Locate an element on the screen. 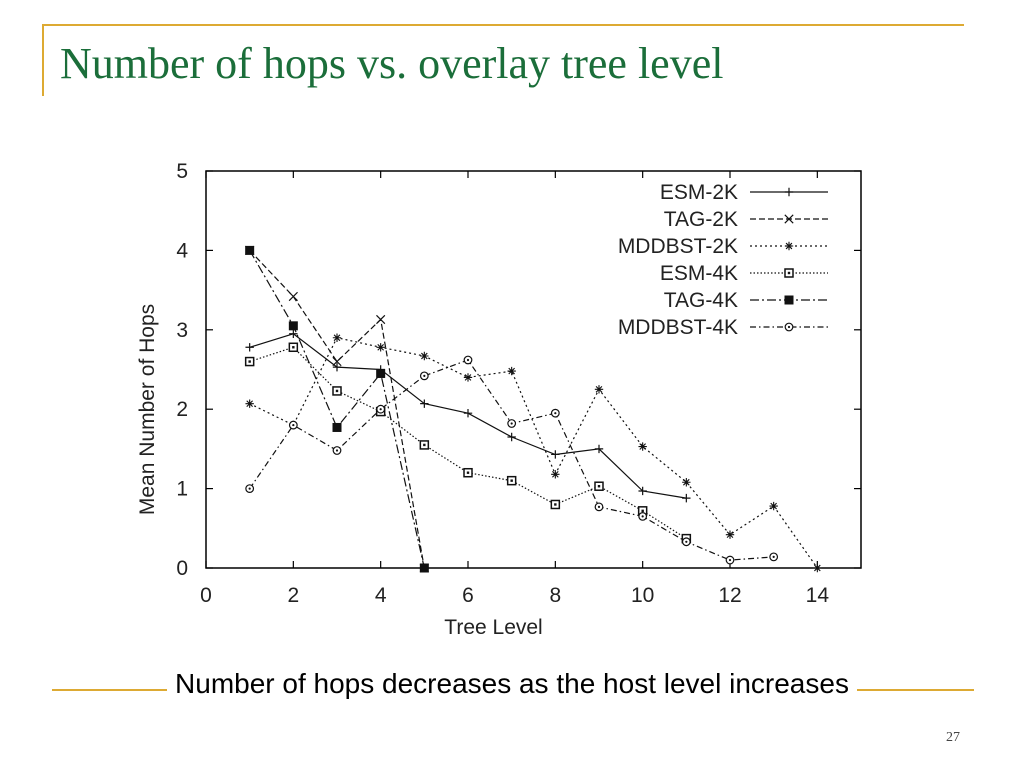 This screenshot has height=768, width=1024. y-tick-label: 1 is located at coordinates (182, 489).